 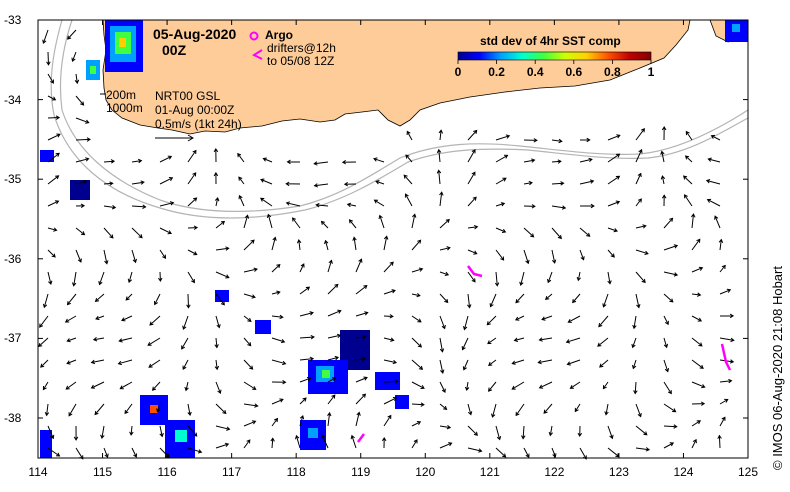 I want to click on longitude-tick-label: 124, so click(x=683, y=472).